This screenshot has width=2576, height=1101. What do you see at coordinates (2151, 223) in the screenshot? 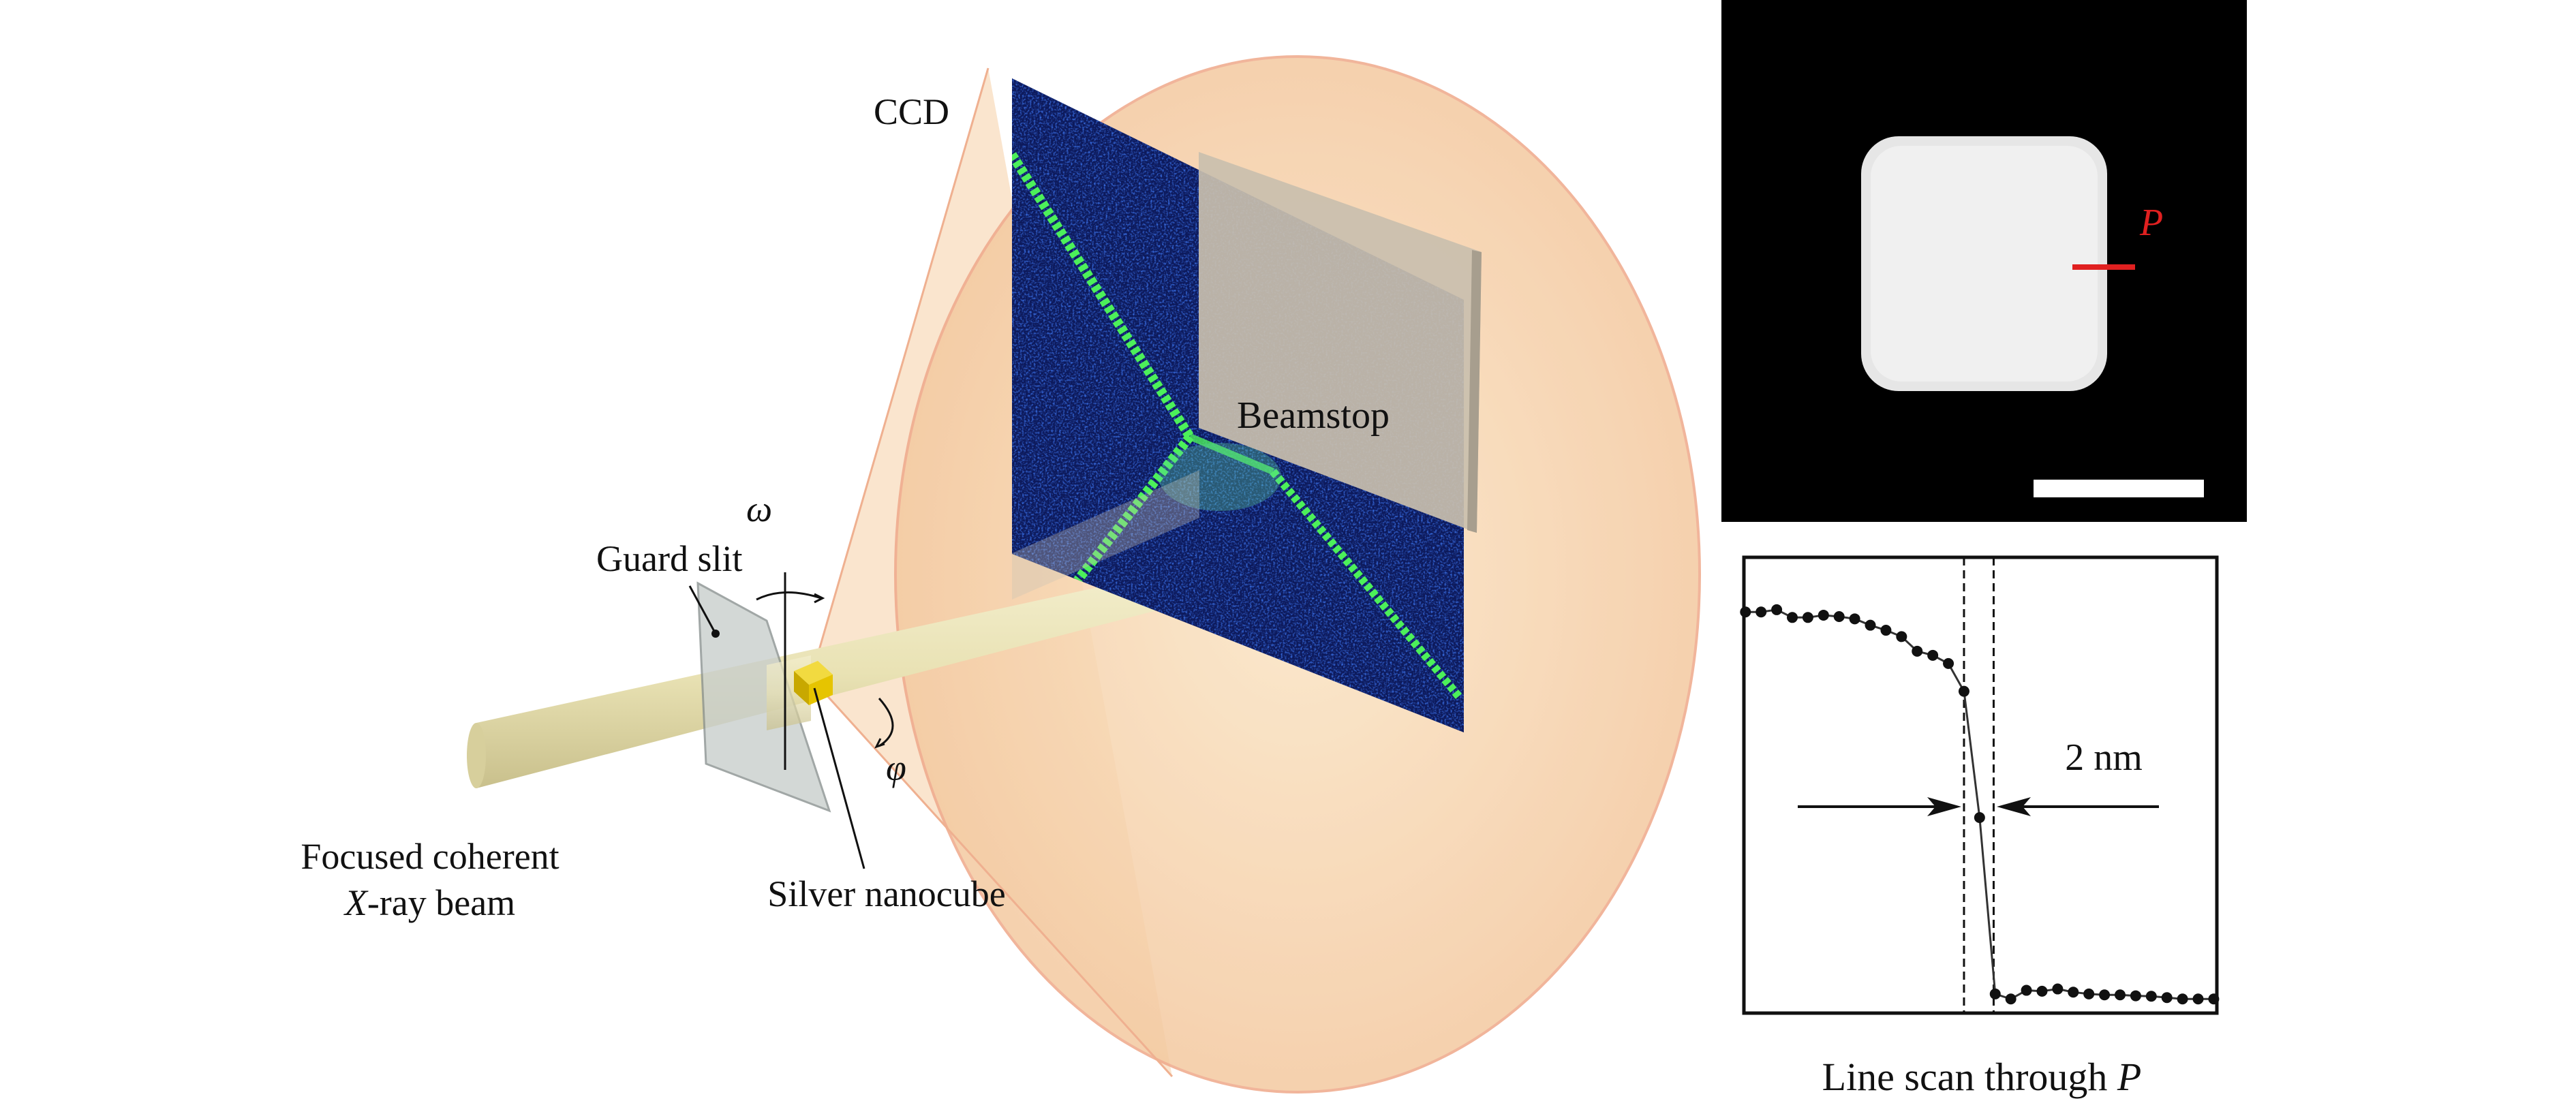
I see `point-p-label: P` at bounding box center [2151, 223].